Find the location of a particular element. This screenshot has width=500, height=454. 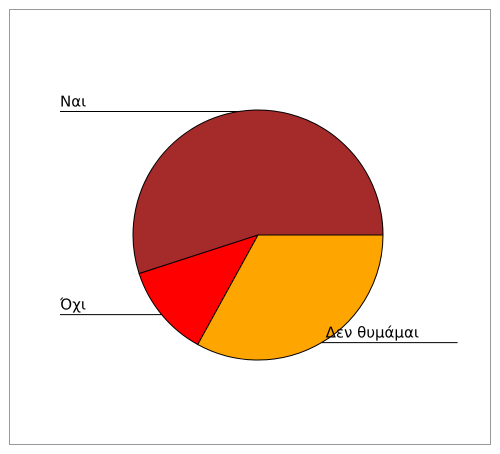

slice-label: Όχι is located at coordinates (72, 305).